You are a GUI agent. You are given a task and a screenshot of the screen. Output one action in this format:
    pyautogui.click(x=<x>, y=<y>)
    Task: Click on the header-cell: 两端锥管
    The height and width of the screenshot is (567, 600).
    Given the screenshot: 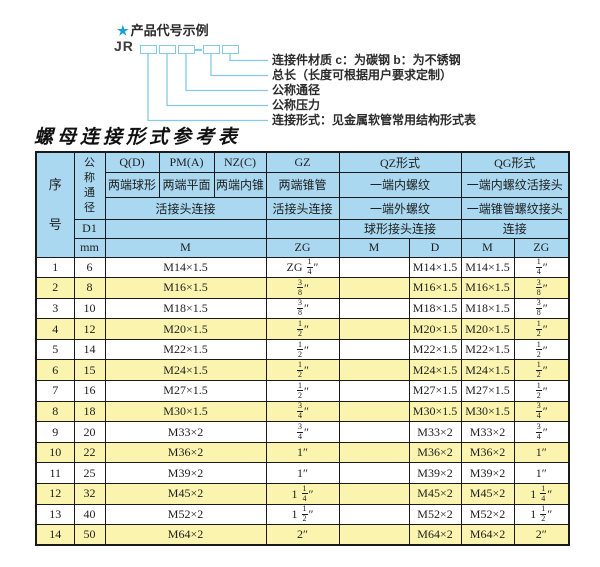 What is the action you would take?
    pyautogui.click(x=302, y=184)
    